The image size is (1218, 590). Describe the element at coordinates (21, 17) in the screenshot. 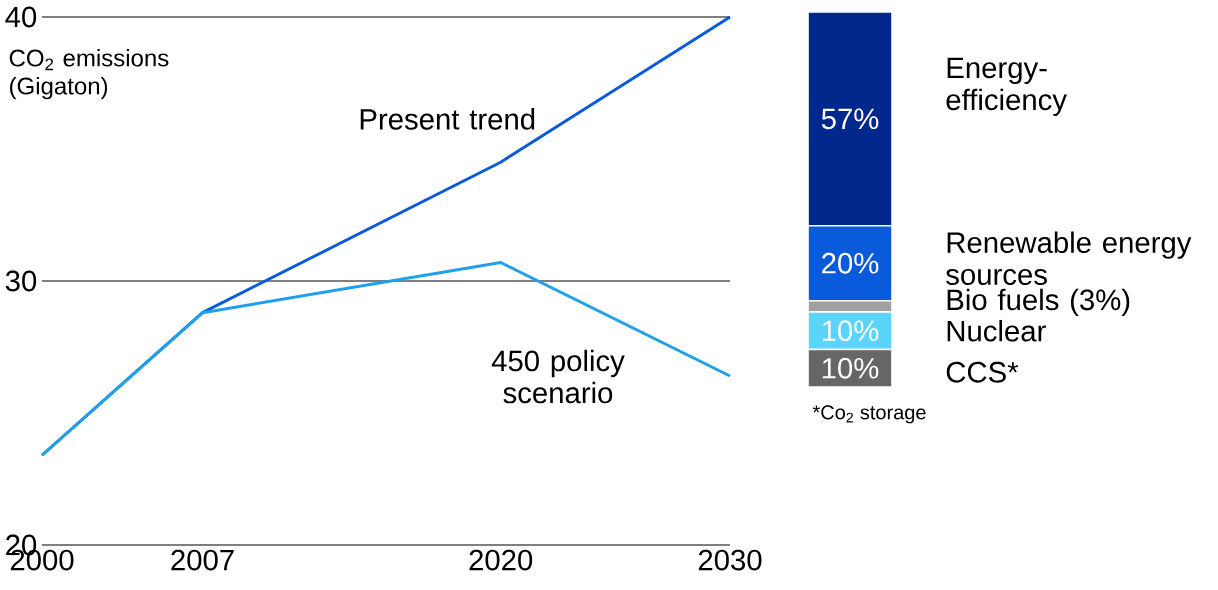

I see `y-tick-label: 40` at that location.